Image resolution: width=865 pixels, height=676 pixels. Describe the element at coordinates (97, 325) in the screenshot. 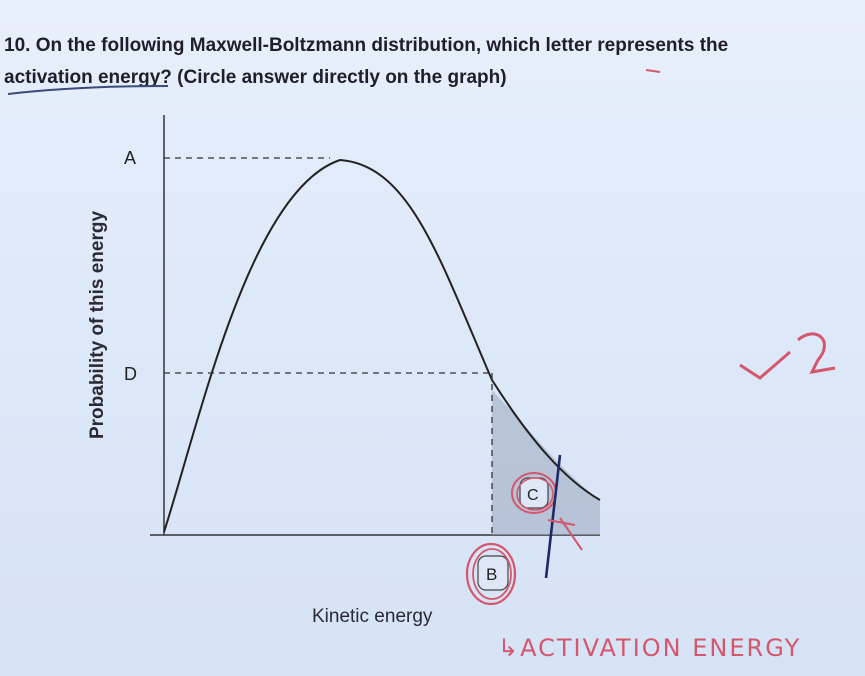

I see `y-axis-label-text: Probability of this energy` at that location.